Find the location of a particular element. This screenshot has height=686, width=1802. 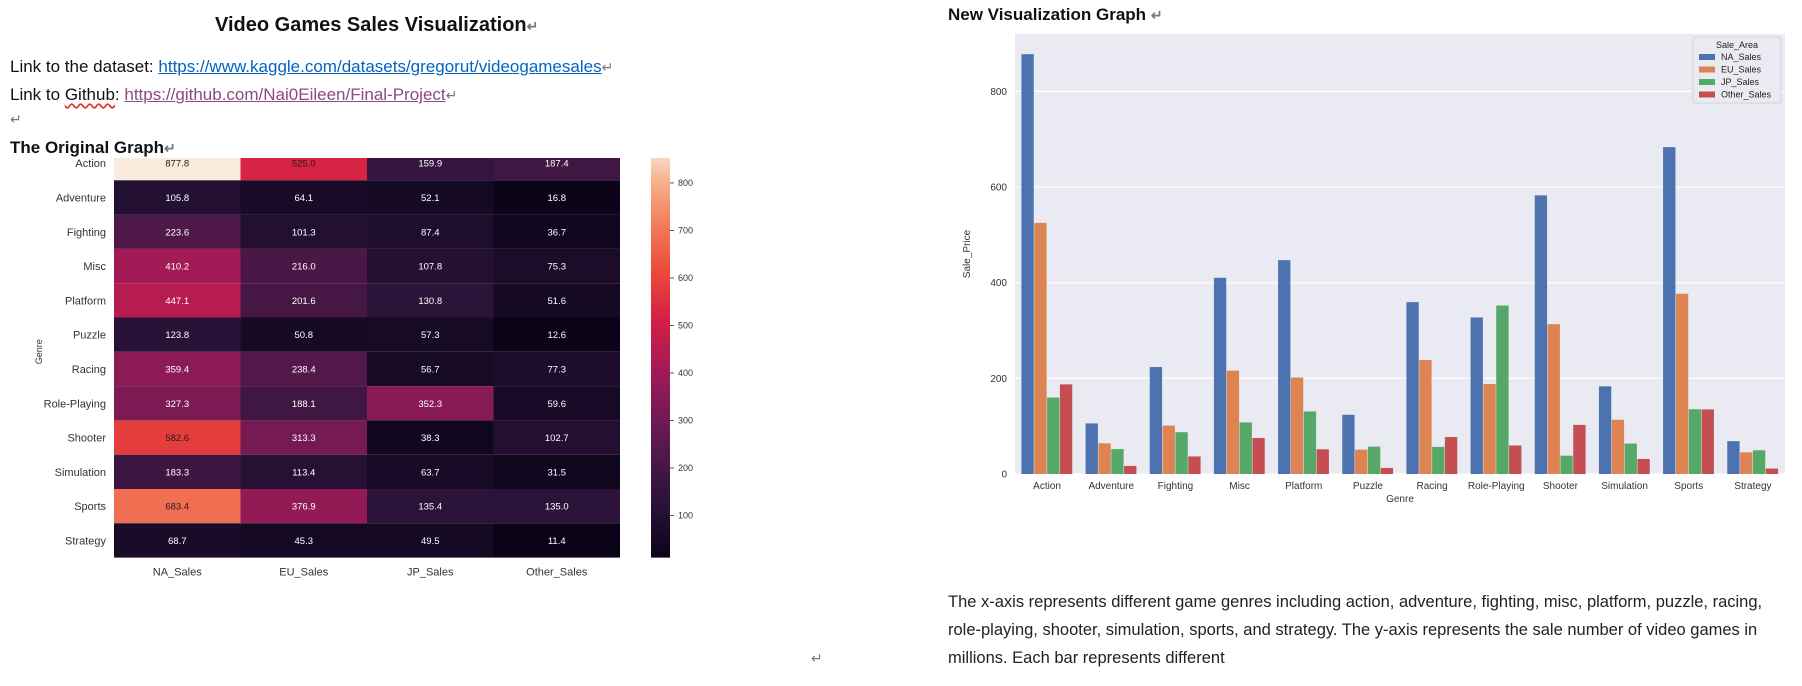

heatmap-row-label: Strategy is located at coordinates (85, 541).